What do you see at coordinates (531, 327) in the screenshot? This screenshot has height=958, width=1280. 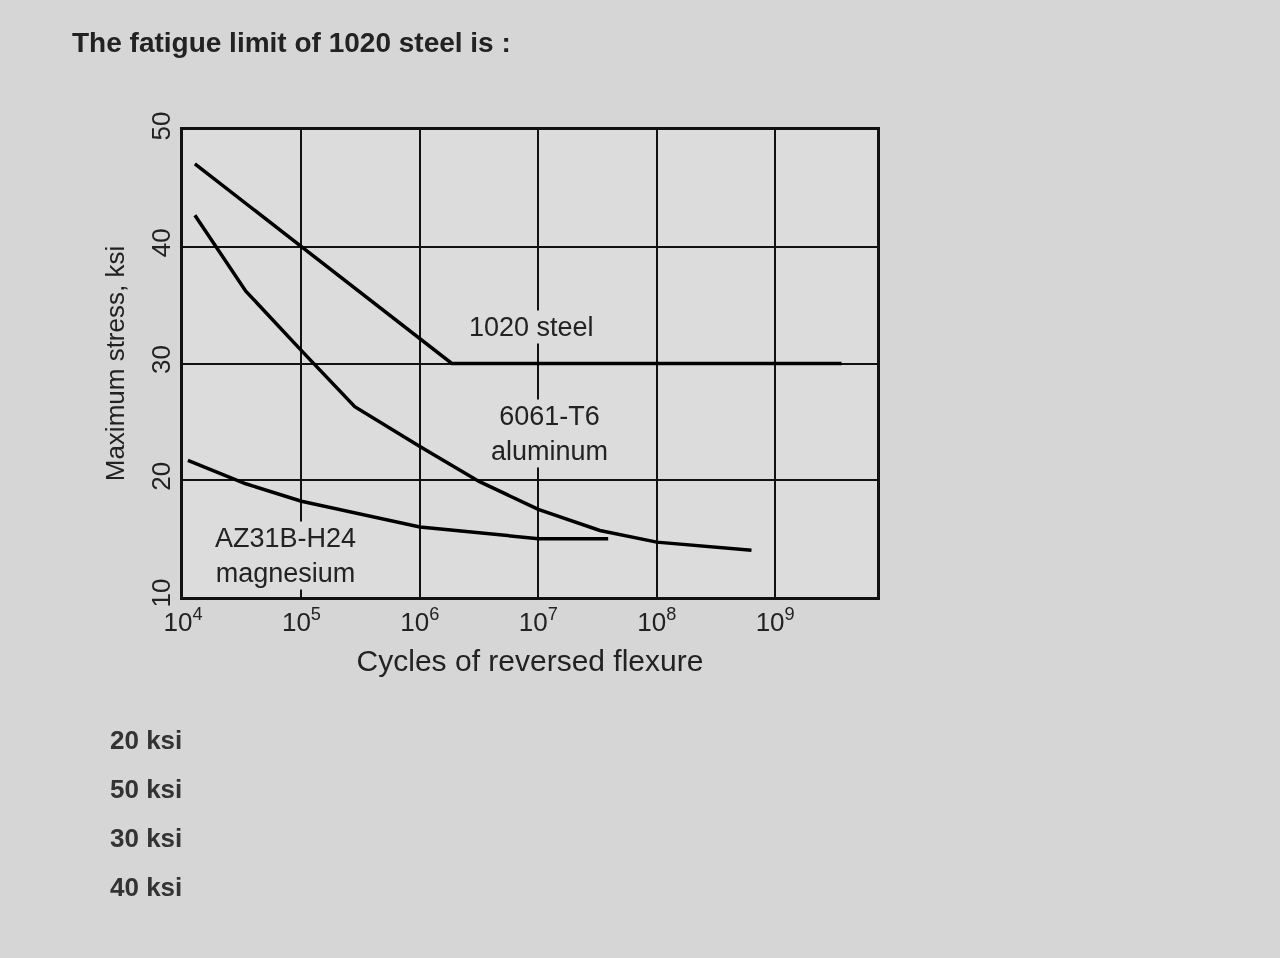 I see `annotation: 1020 steel` at bounding box center [531, 327].